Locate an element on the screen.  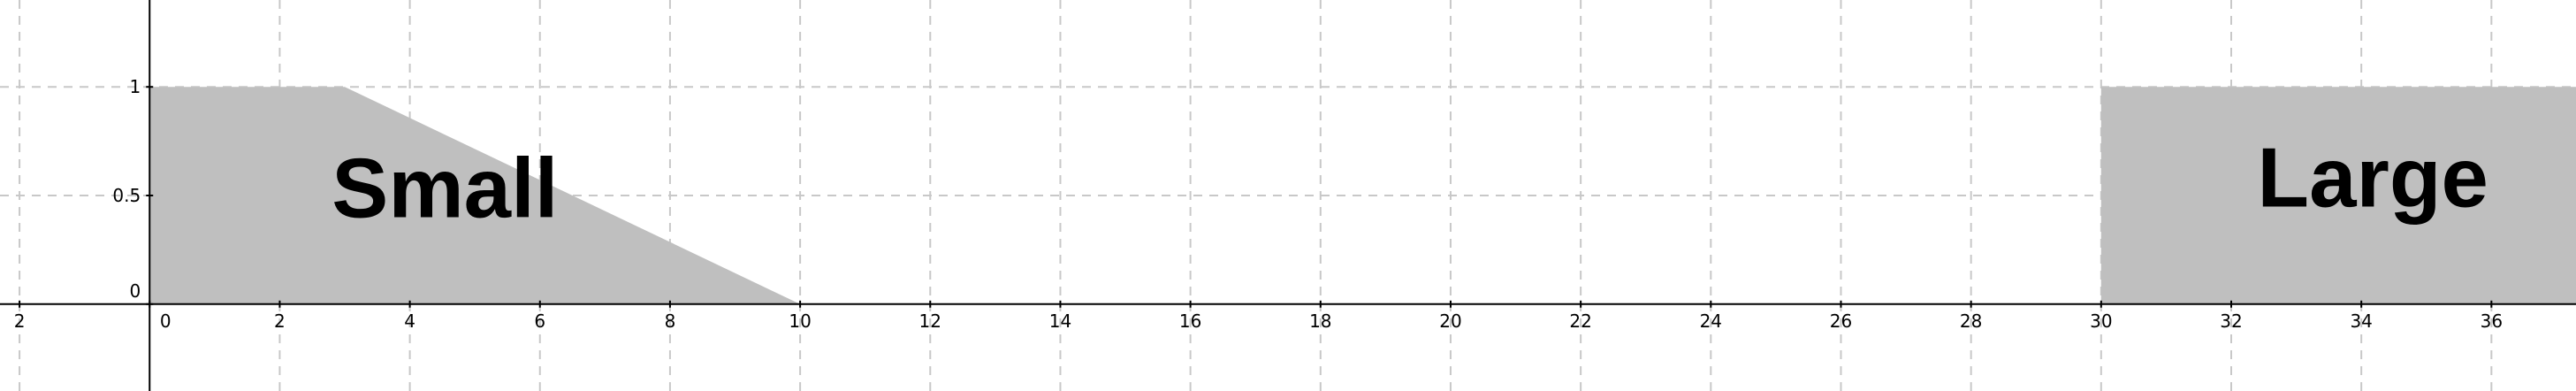
y-tick-label: 1 is located at coordinates (135, 86).